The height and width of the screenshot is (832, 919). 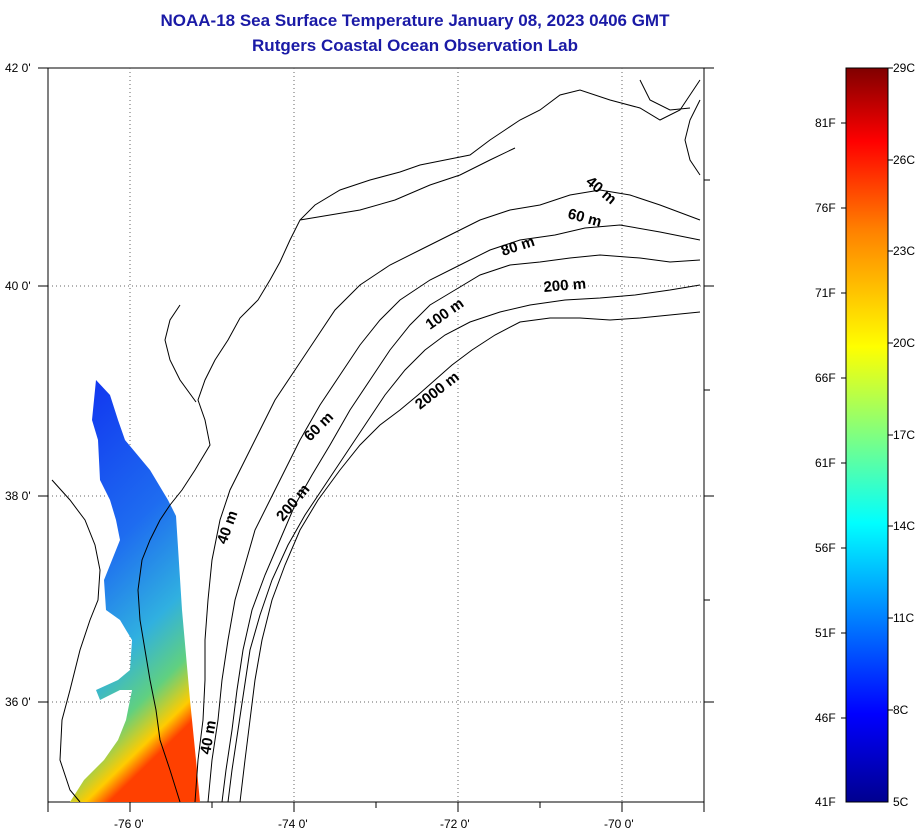 I want to click on lon-label: -76 0', so click(x=129, y=824).